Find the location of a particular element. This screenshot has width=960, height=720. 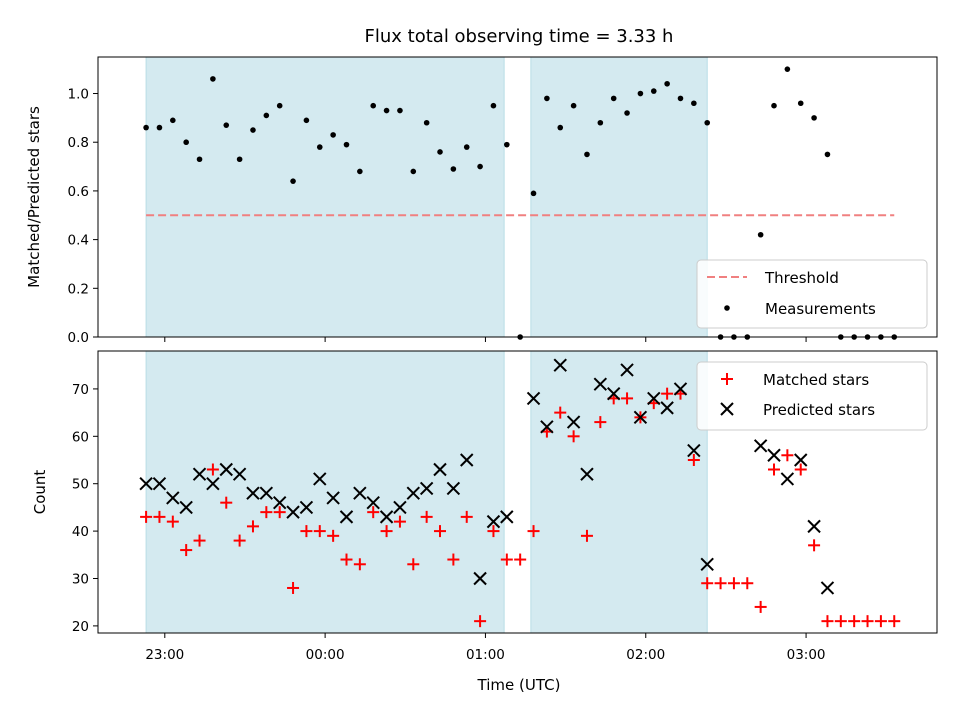

bottom-y-axis-label: Count is located at coordinates (40, 492).